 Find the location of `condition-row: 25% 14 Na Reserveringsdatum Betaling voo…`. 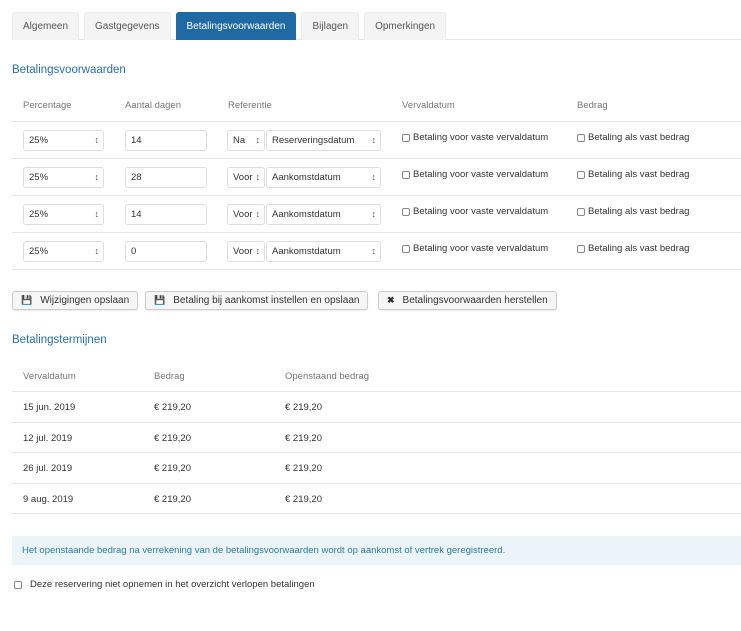

condition-row: 25% 14 Na Reserveringsdatum Betaling voo… is located at coordinates (376, 139).